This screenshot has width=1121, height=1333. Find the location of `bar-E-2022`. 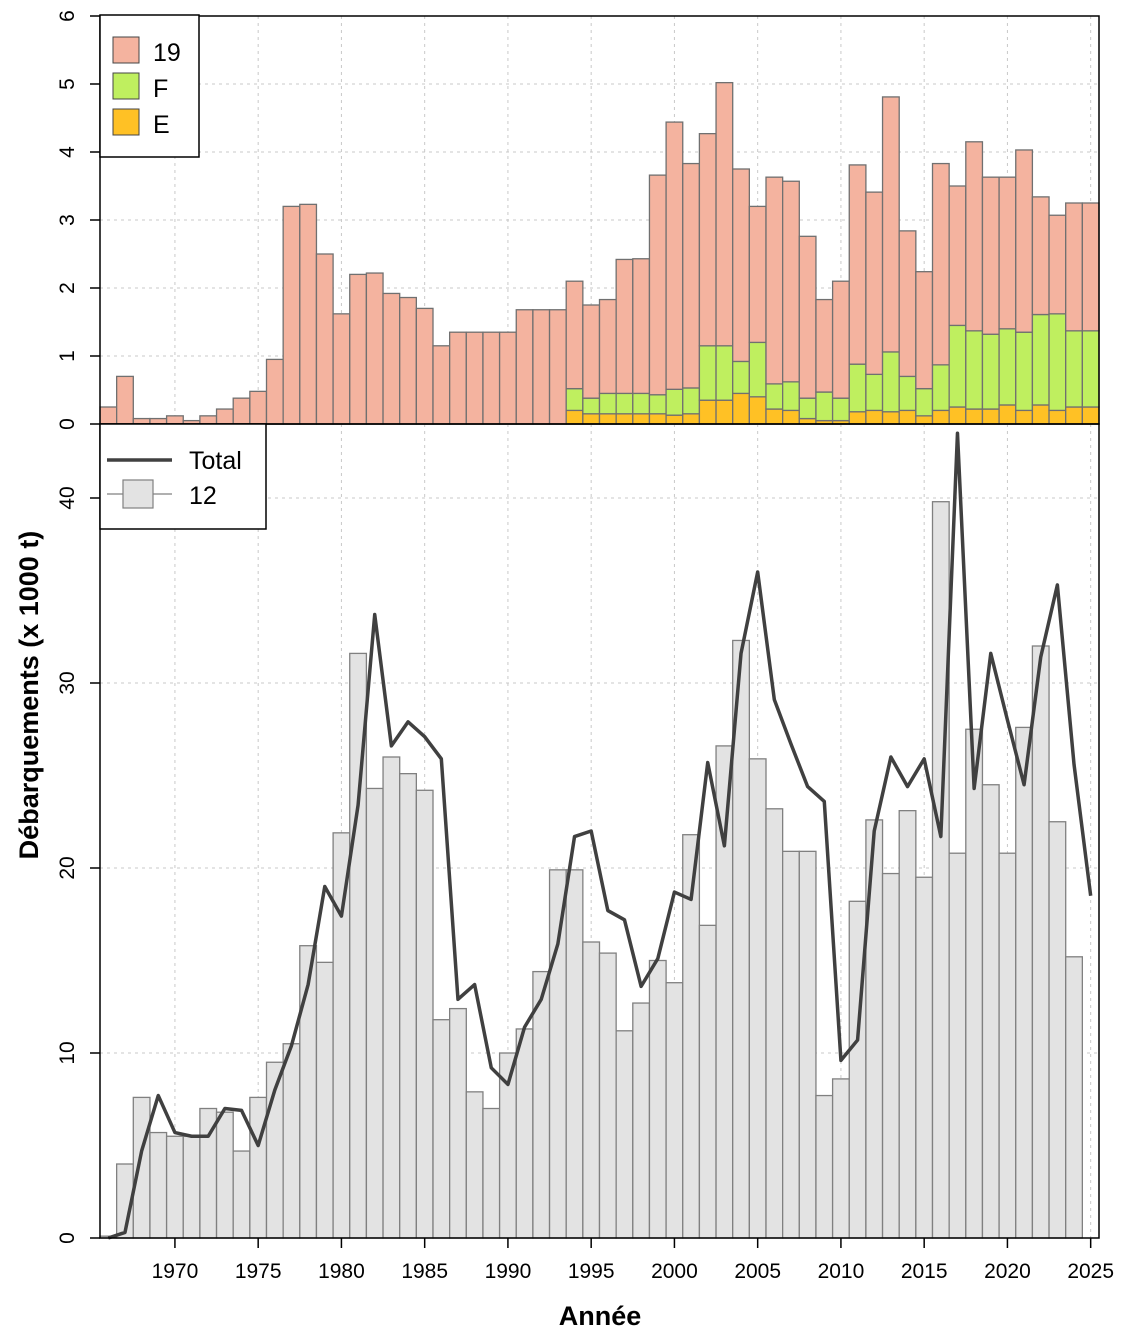

bar-E-2022 is located at coordinates (1040, 414).